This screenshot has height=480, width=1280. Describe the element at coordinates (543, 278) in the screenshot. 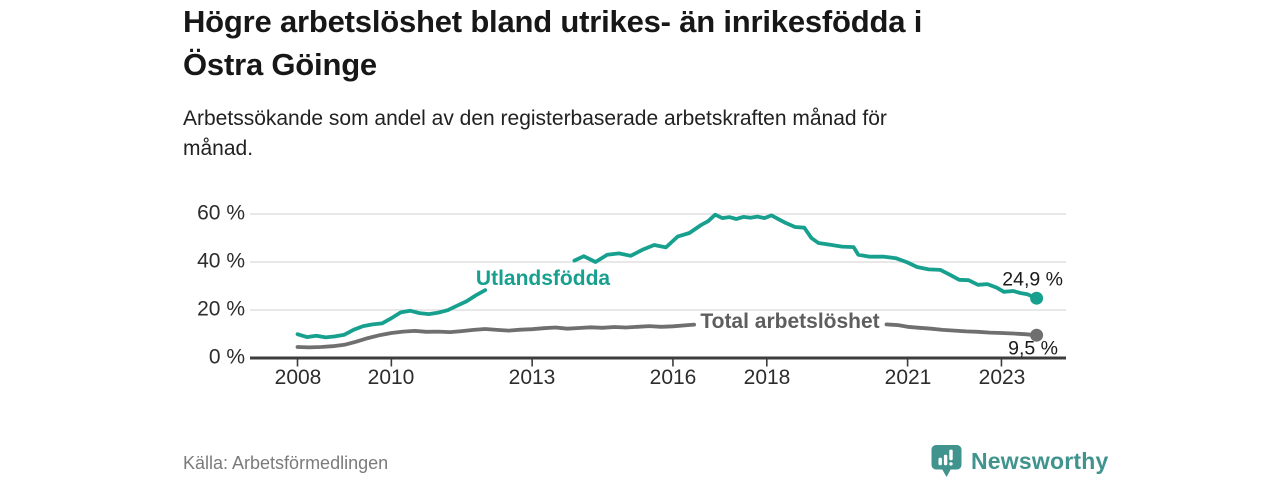

I see `series-label-utlandsfodda: Utlandsfödda` at that location.